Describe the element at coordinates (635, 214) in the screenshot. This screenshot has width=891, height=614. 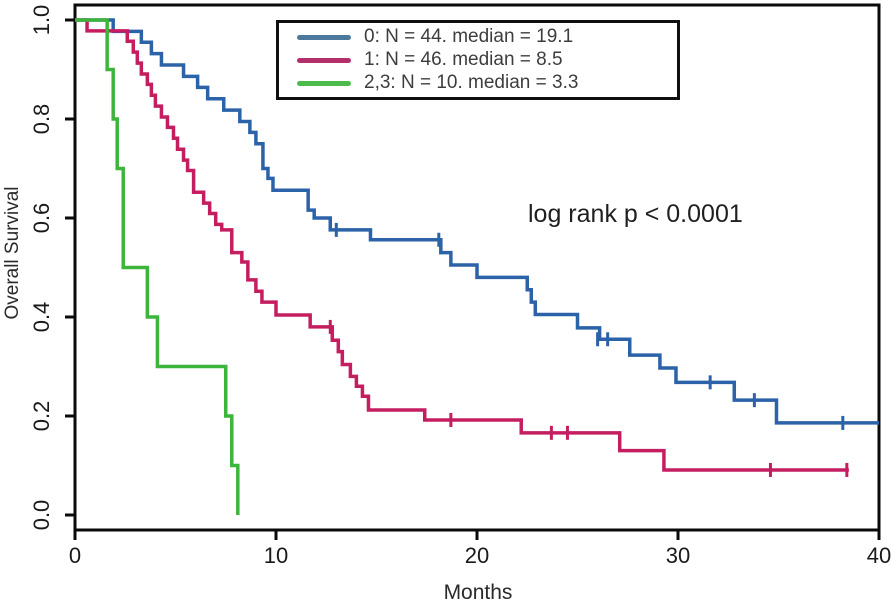
I see `log-rank-annotation: log rank p < 0.0001` at that location.